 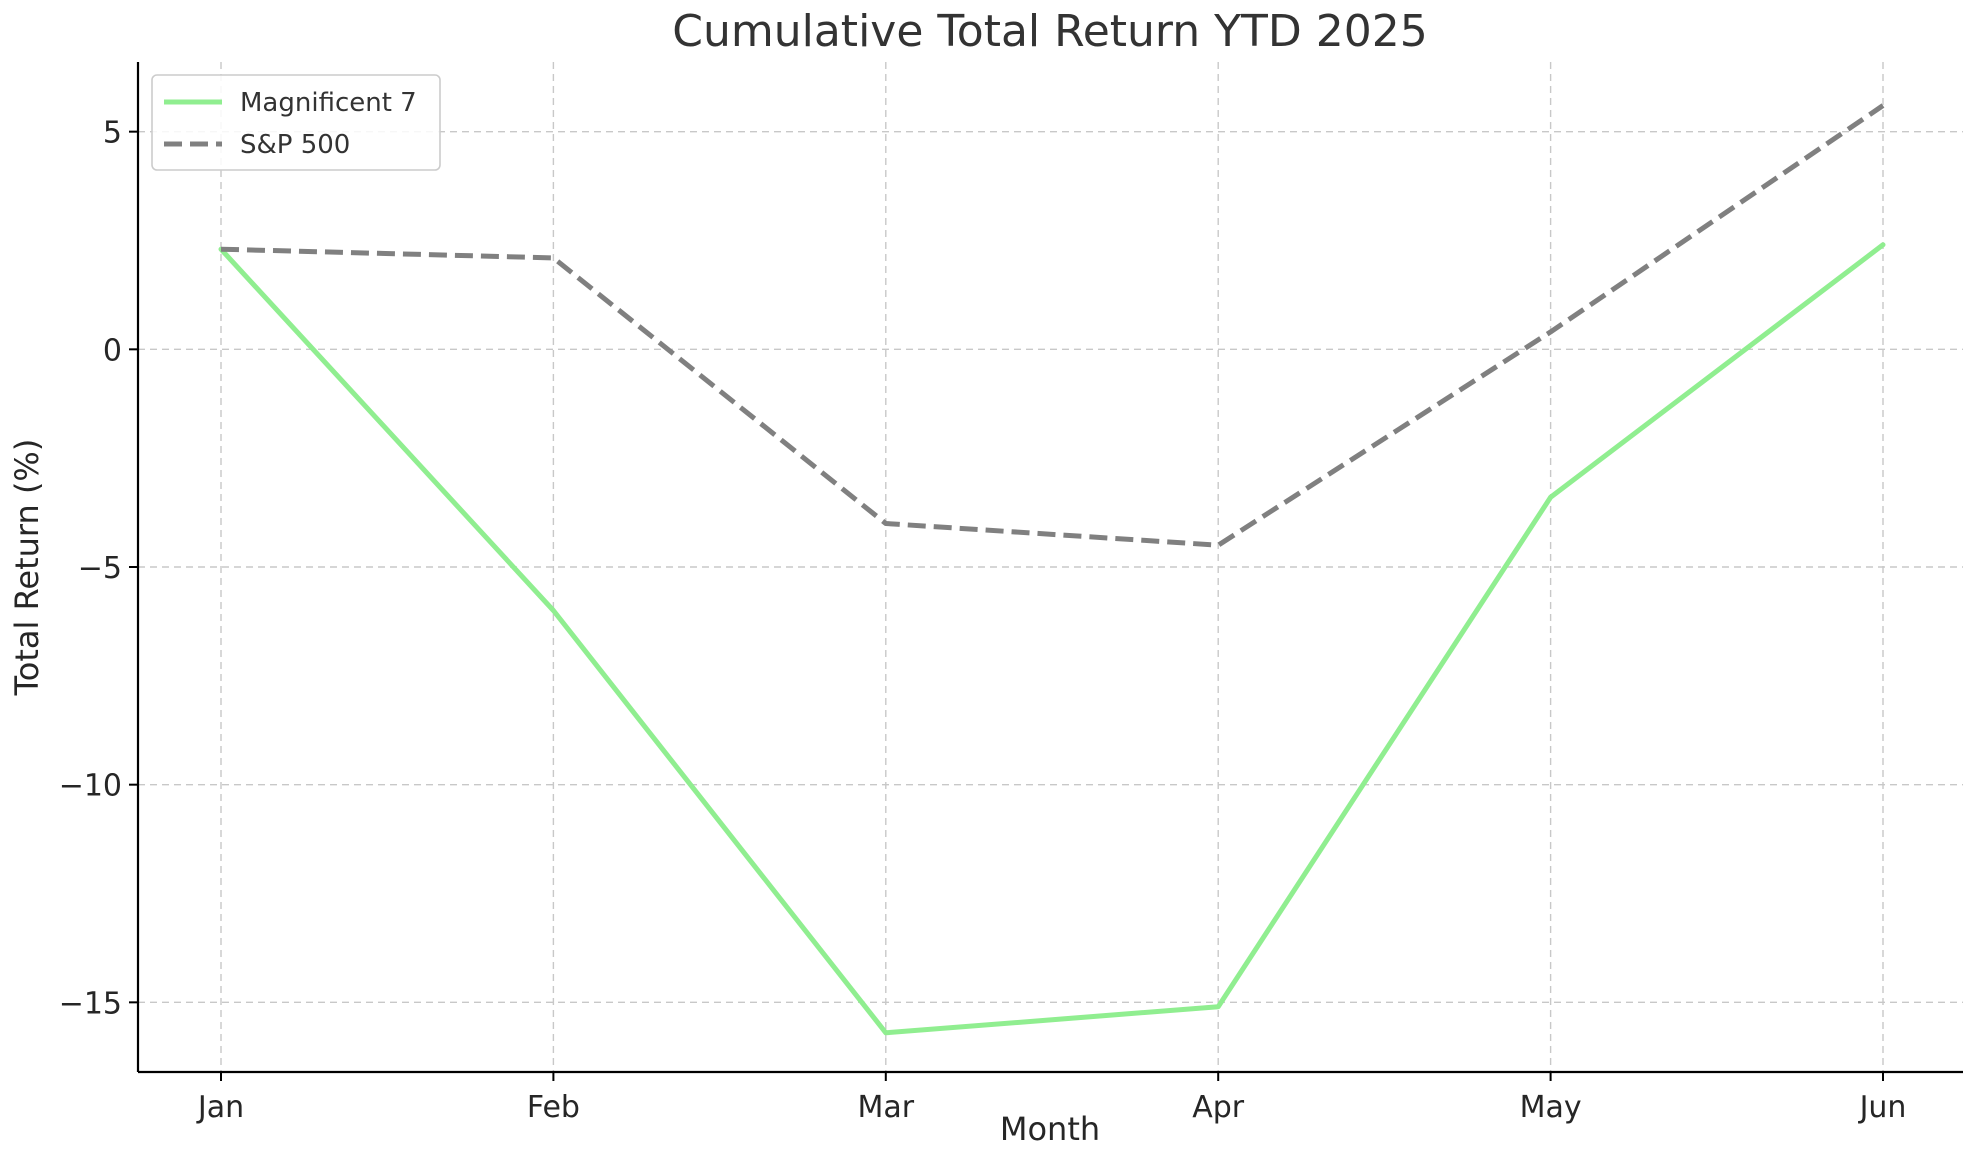 What do you see at coordinates (1551, 1107) in the screenshot?
I see `x-tick-label: May` at bounding box center [1551, 1107].